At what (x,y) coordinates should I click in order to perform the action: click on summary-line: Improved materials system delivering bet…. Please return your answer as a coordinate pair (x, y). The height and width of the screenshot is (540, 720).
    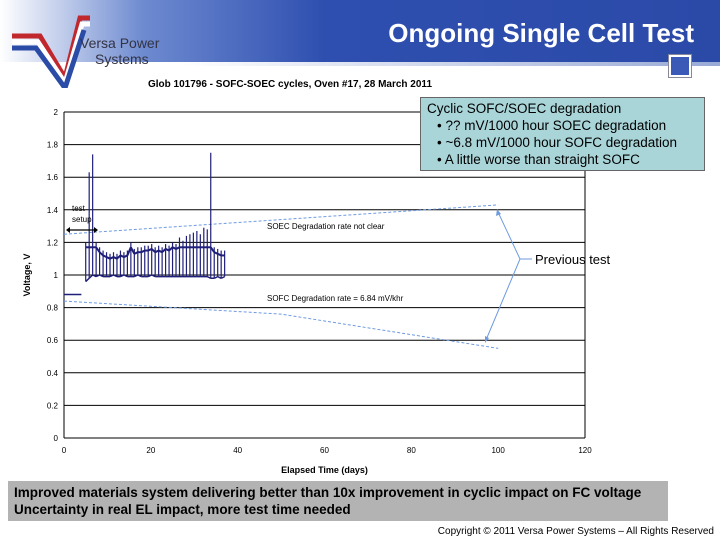
    Looking at the image, I should click on (328, 492).